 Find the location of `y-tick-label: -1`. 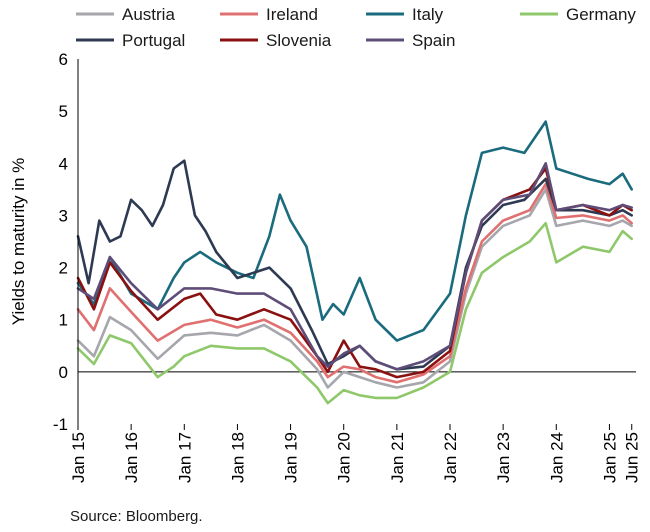

y-tick-label: -1 is located at coordinates (60, 424).